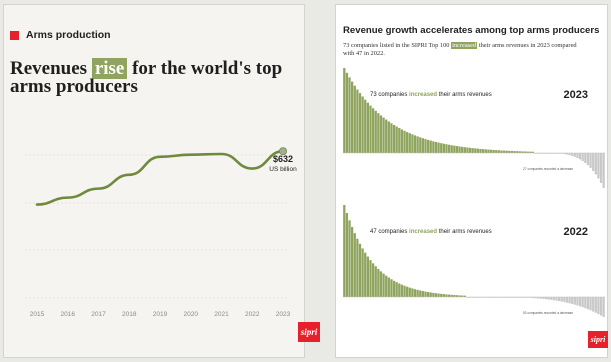 The image size is (611, 362). I want to click on sipri-logo: sipri, so click(309, 332).